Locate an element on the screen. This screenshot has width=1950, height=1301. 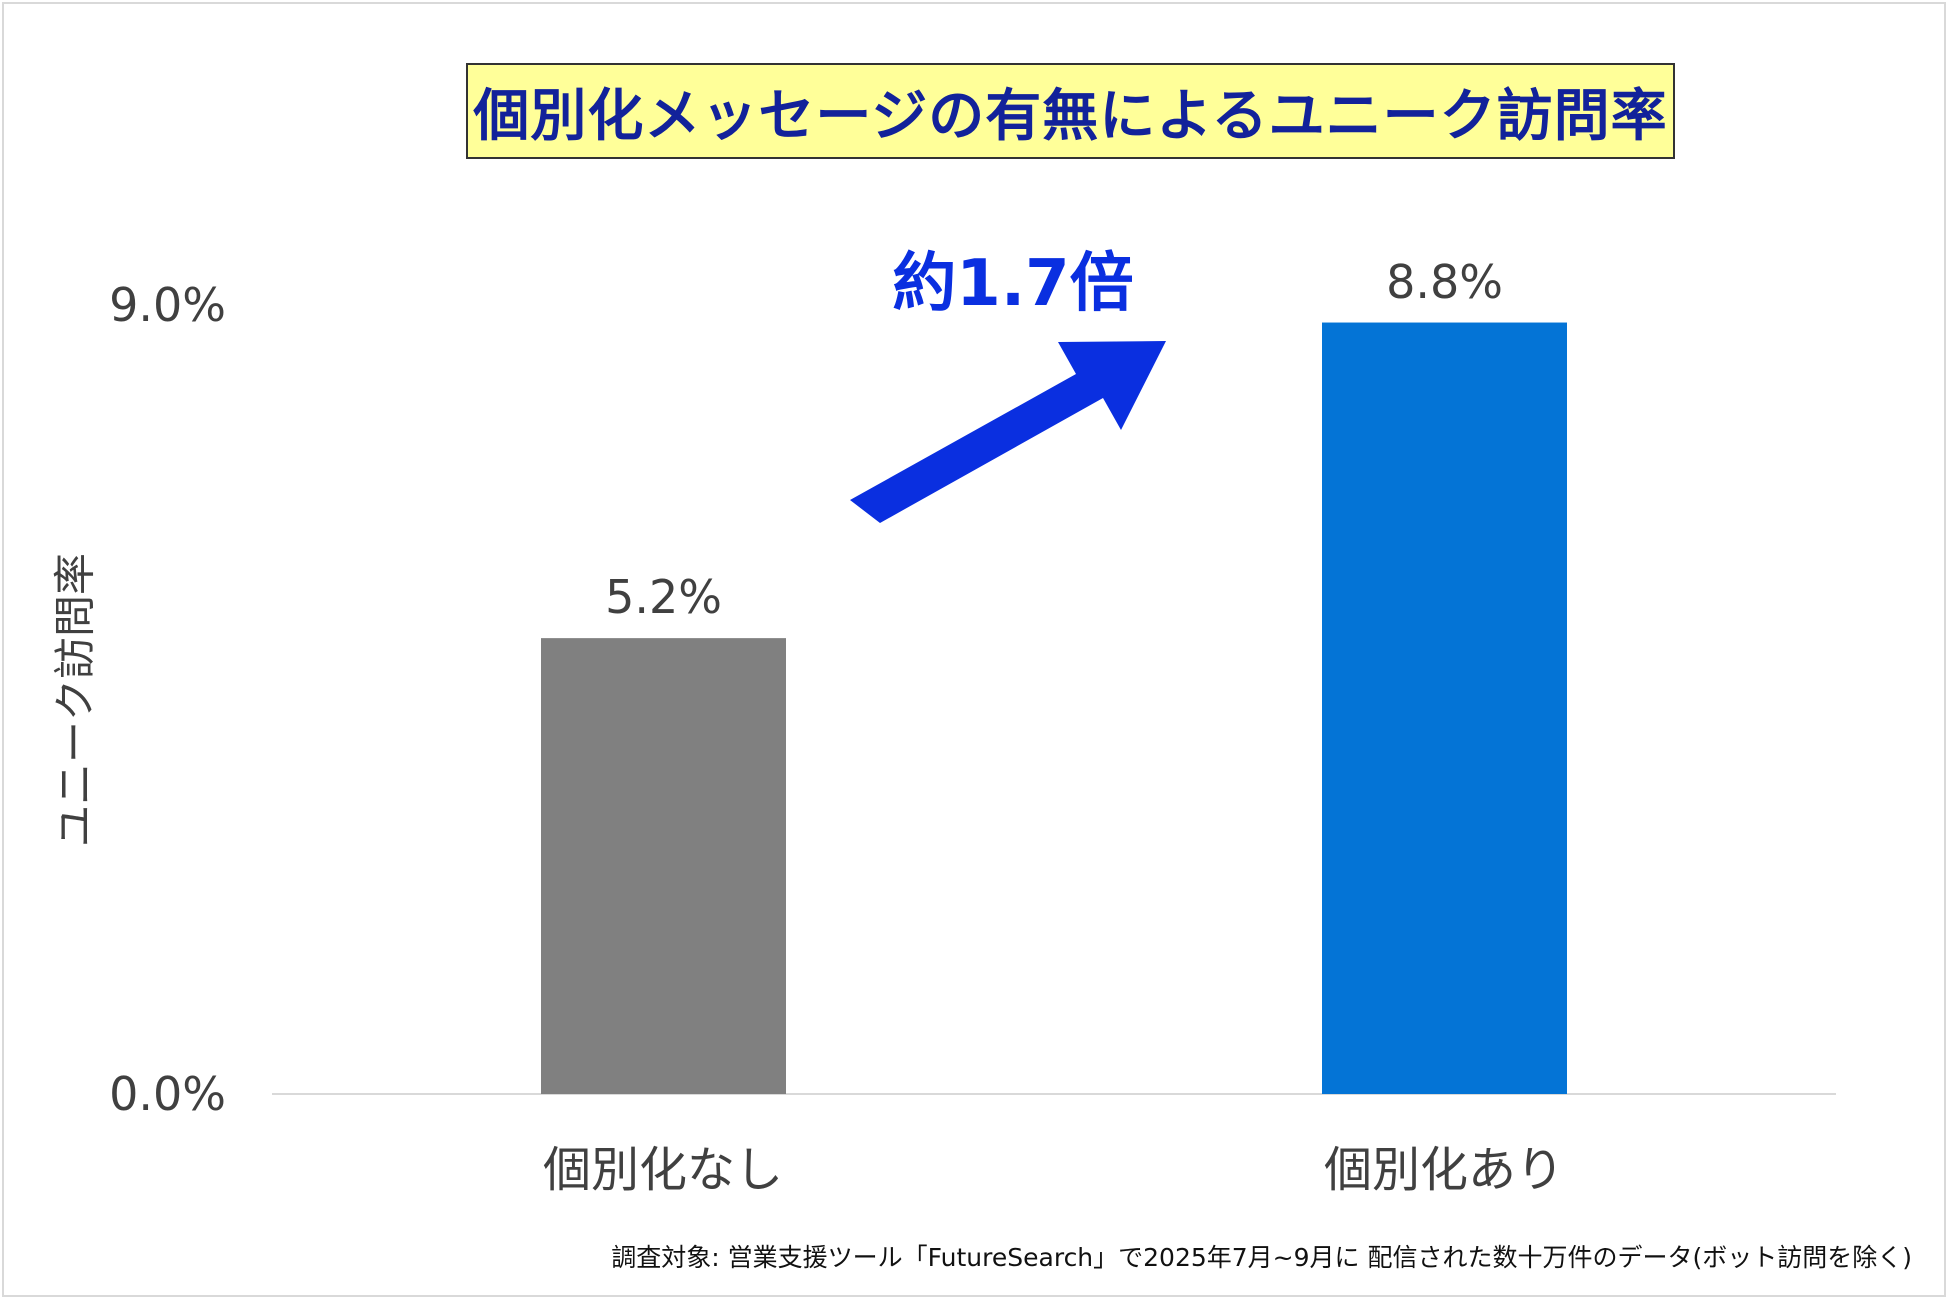
bar-no-personalization is located at coordinates (663, 866).